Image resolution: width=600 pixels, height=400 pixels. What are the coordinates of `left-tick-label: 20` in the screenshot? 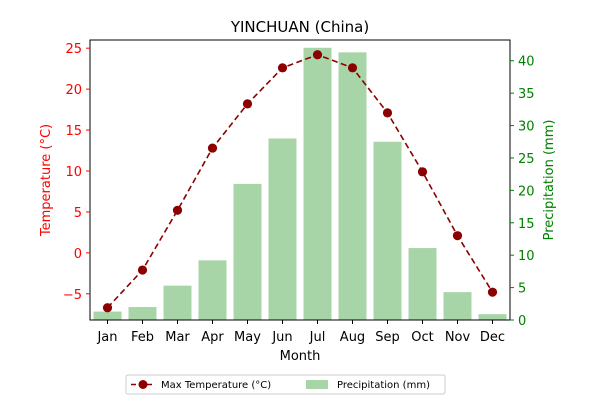 It's located at (73, 90).